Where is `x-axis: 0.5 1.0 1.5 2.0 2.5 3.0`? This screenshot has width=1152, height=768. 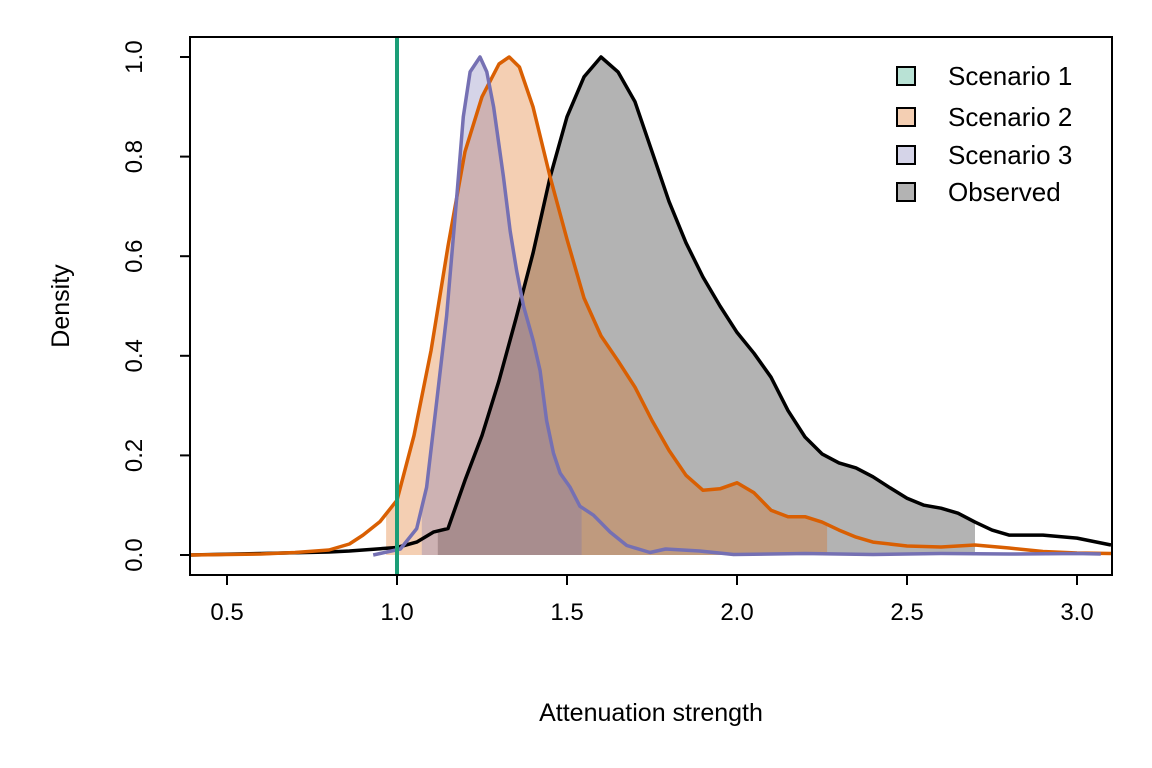 x-axis: 0.5 1.0 1.5 2.0 2.5 3.0 is located at coordinates (652, 600).